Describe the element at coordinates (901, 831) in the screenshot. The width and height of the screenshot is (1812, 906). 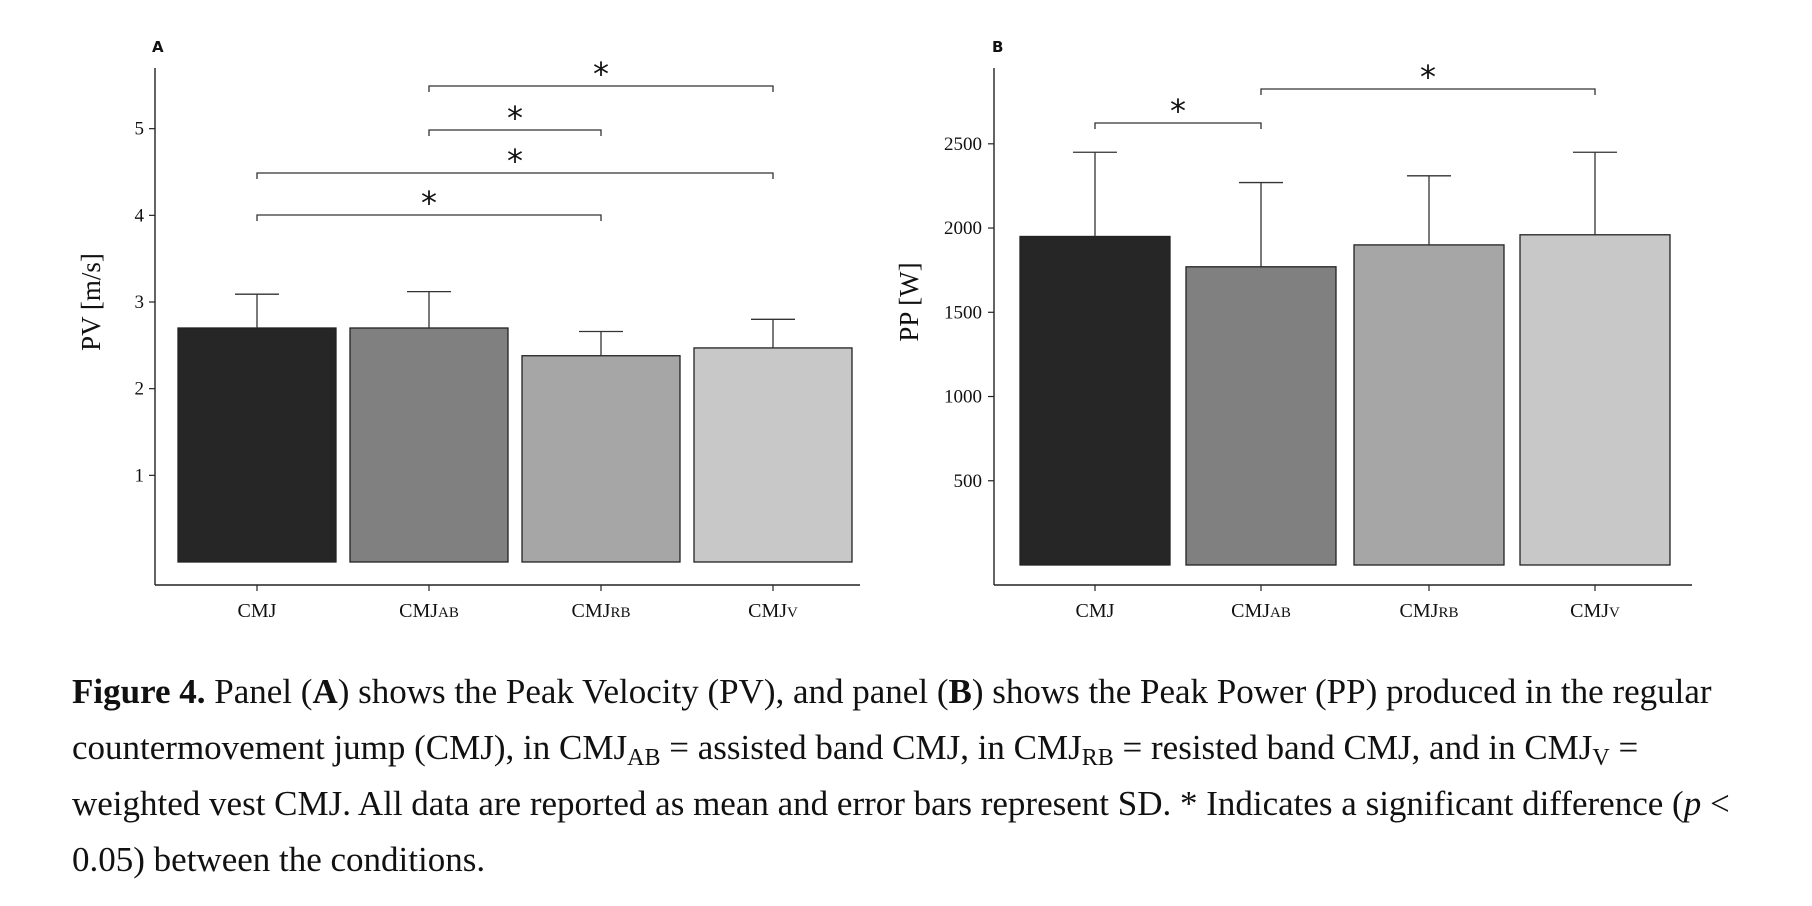
I see `caption-text: < 0.05) between the conditions.` at that location.